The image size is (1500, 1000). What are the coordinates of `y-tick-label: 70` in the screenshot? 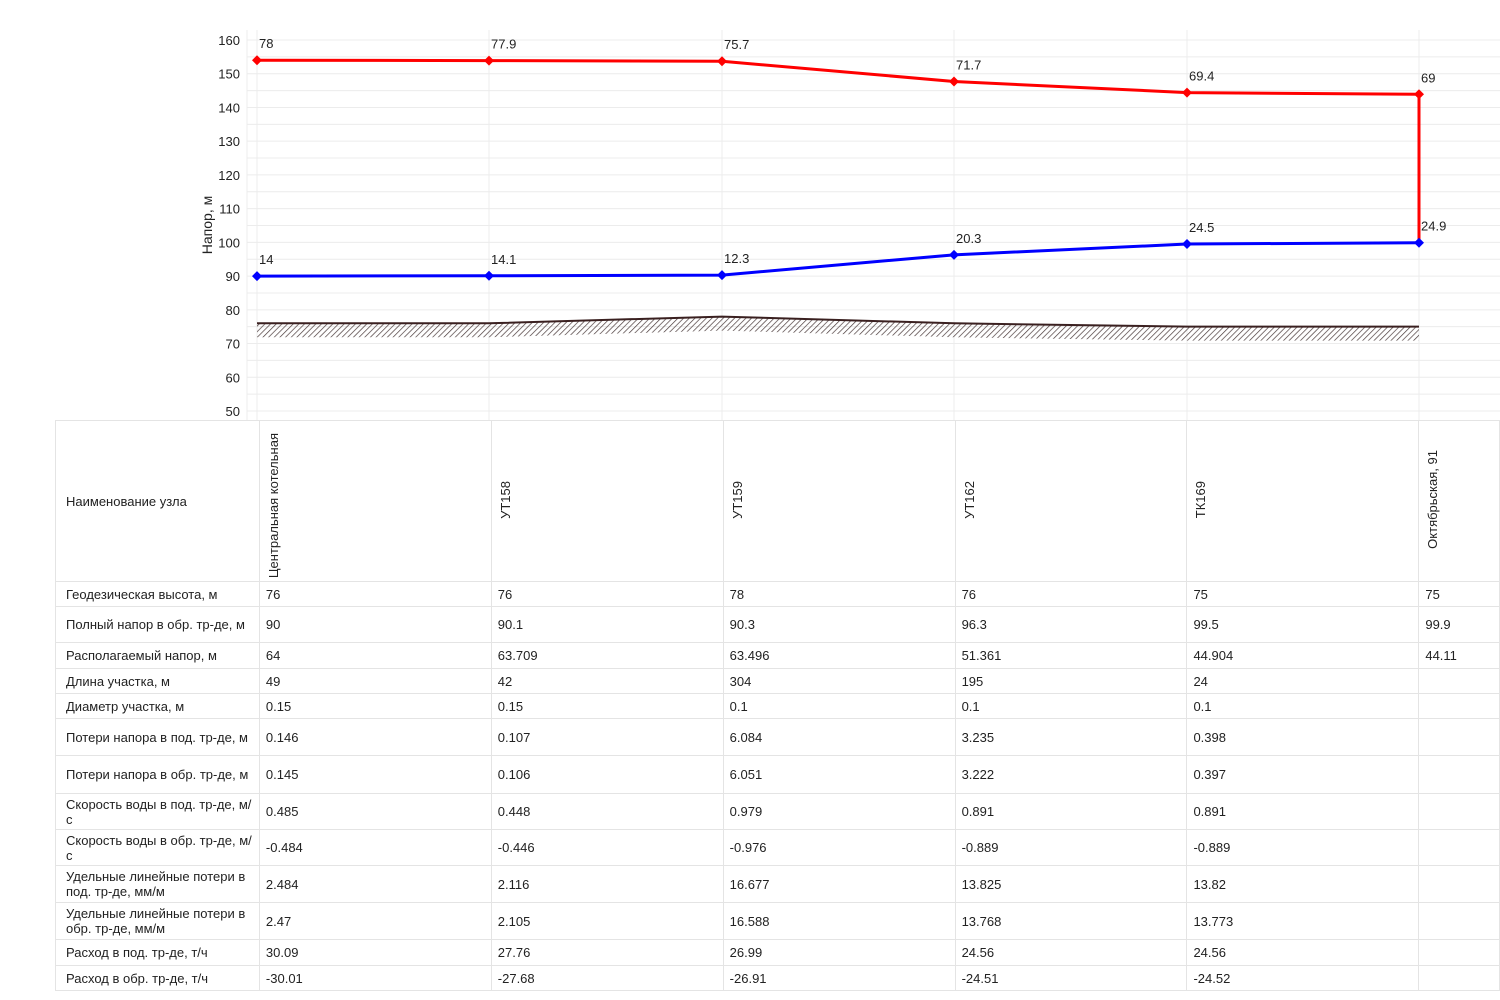 It's located at (233, 344).